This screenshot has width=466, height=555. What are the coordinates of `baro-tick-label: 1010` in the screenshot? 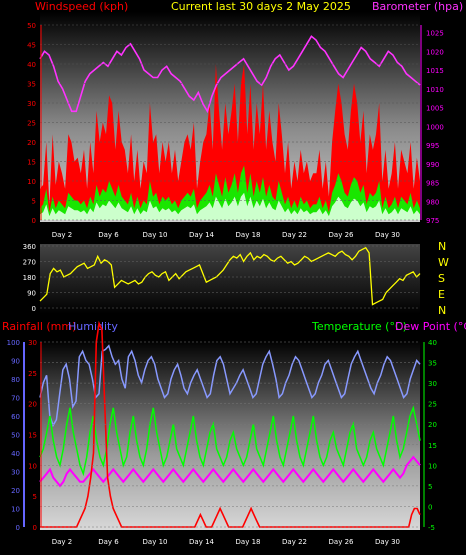 It's located at (435, 90).